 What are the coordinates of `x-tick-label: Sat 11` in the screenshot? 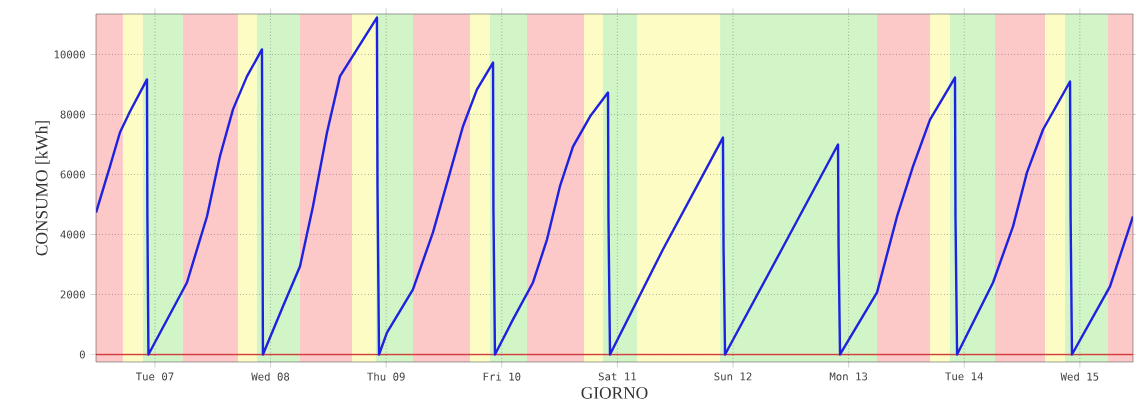 It's located at (617, 376).